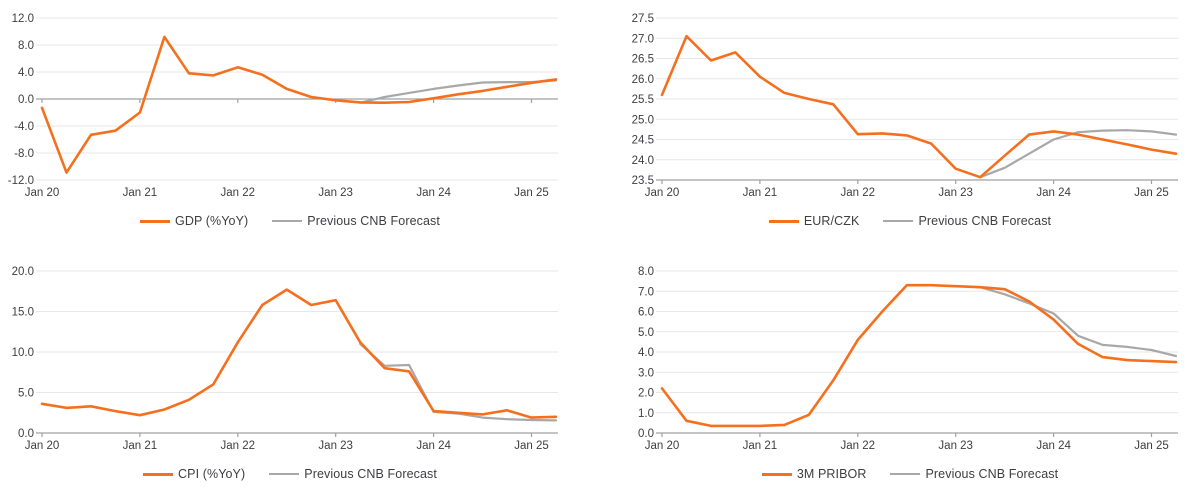 This screenshot has width=1200, height=501. Describe the element at coordinates (643, 80) in the screenshot. I see `svg-text: 26.0` at that location.